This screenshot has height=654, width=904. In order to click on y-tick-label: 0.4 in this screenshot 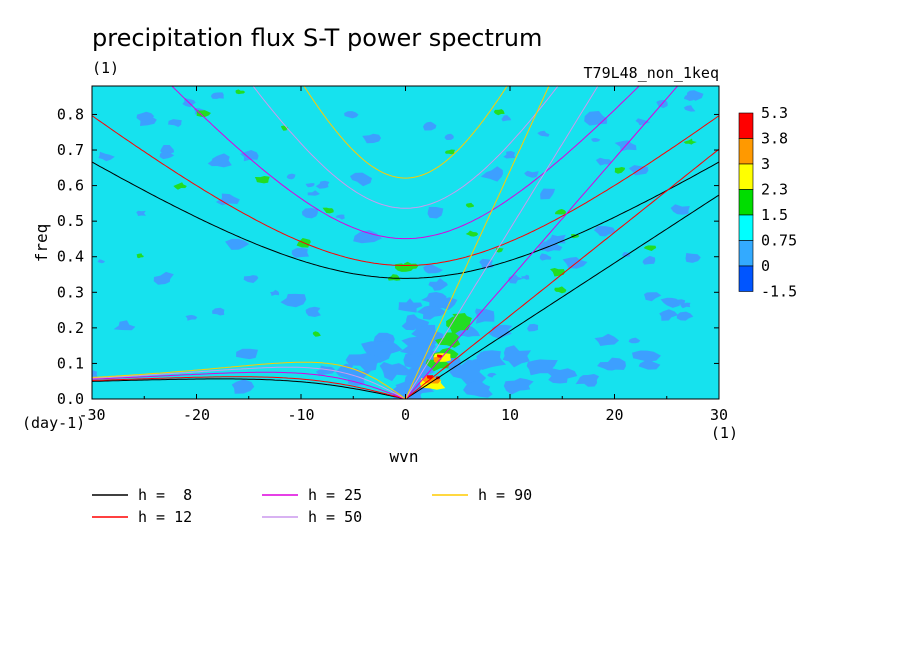, I will do `click(70, 257)`.